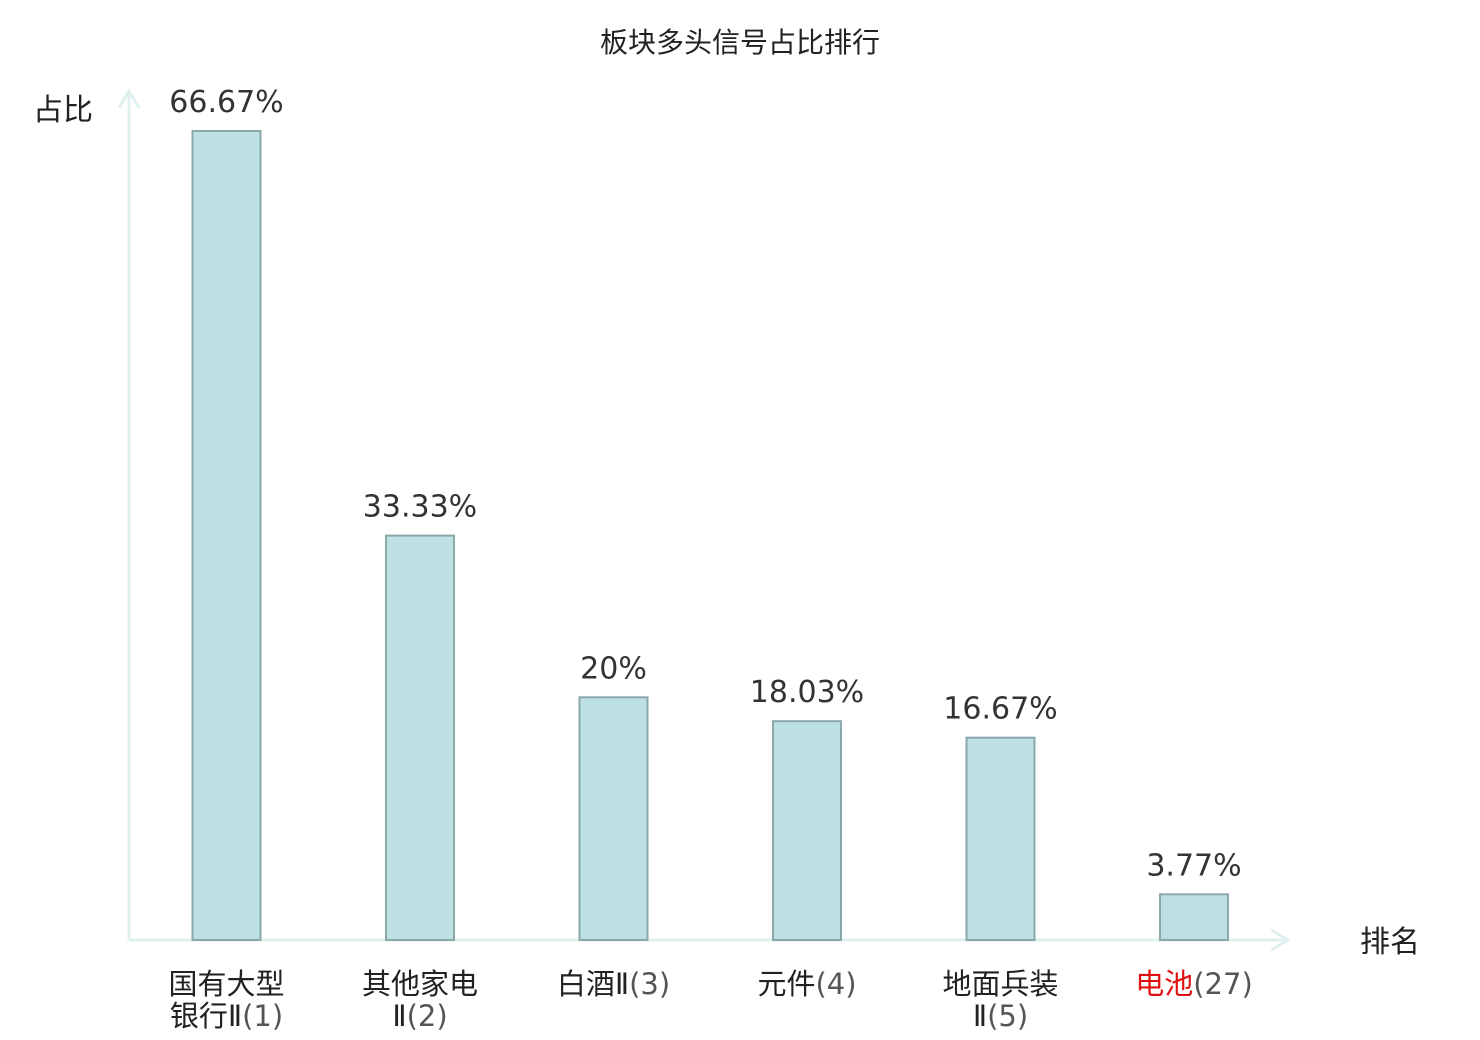 This screenshot has width=1480, height=1040. What do you see at coordinates (807, 692) in the screenshot?
I see `bar-value-label-4: 18.03%` at bounding box center [807, 692].